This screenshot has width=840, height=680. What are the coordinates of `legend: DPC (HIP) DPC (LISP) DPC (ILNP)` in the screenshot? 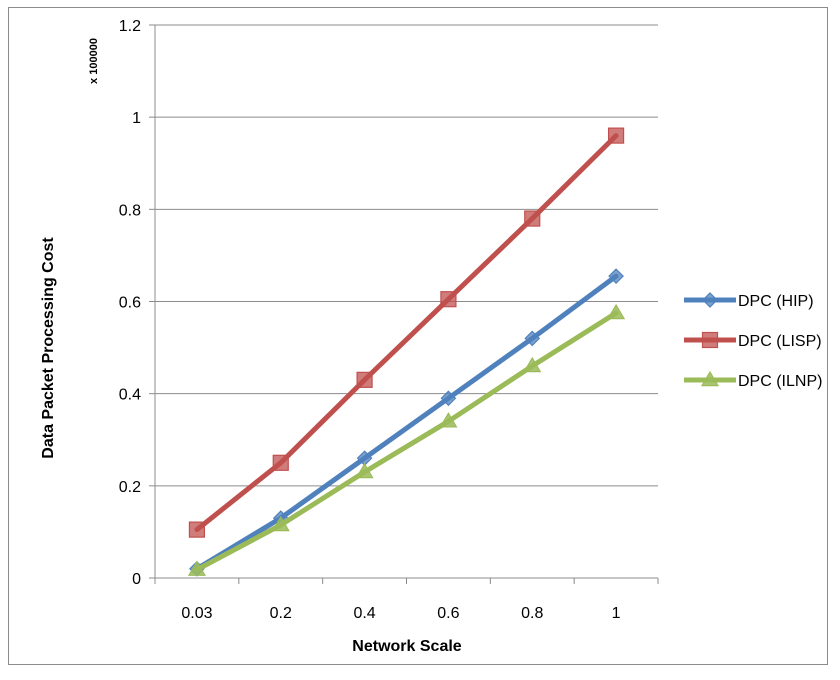 It's located at (753, 341).